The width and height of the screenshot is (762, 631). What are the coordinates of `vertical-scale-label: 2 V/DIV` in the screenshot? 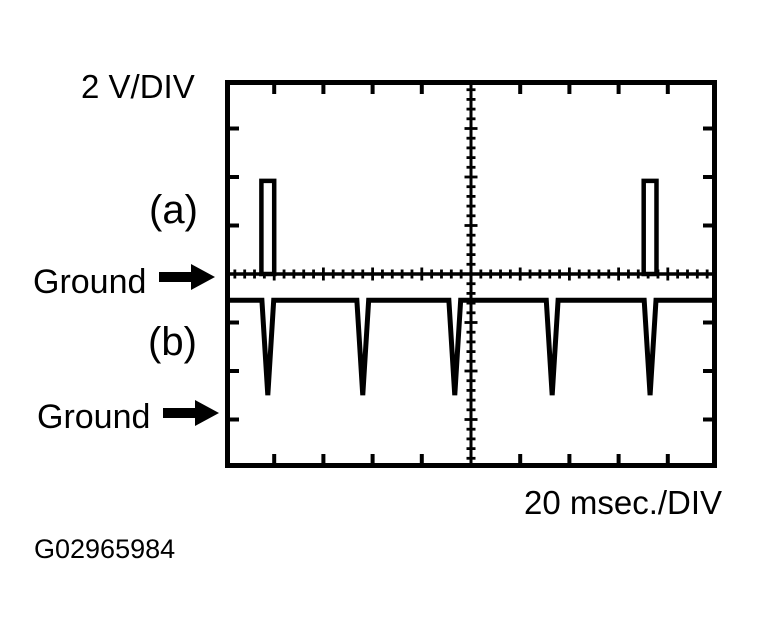 It's located at (138, 86).